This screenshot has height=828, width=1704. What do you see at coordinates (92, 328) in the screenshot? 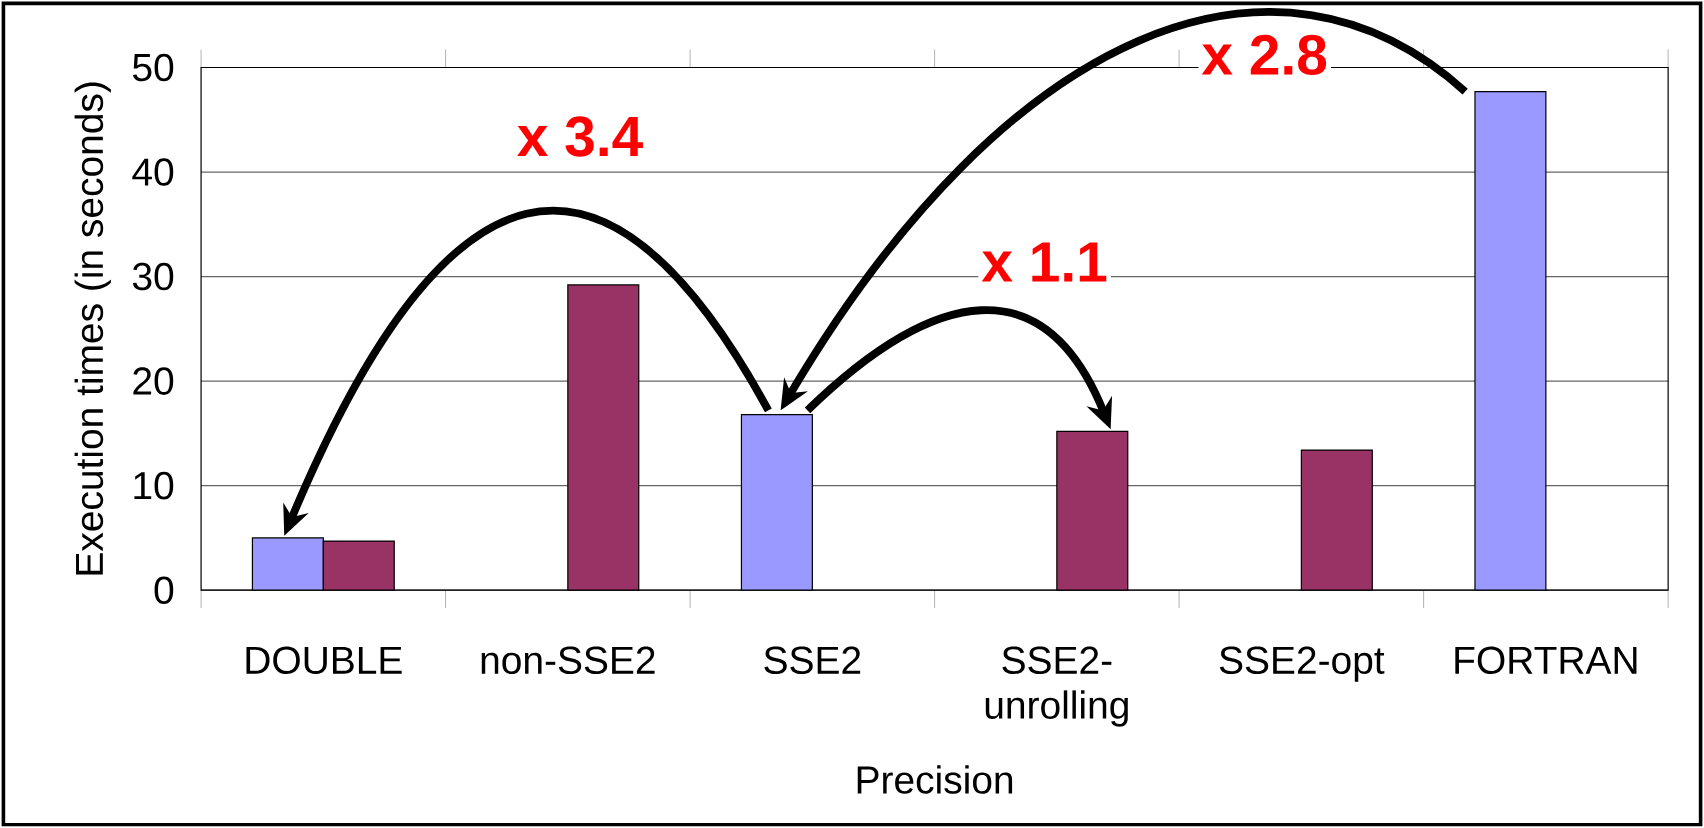
I see `y-axis-title: Execution times (in seconds)` at bounding box center [92, 328].